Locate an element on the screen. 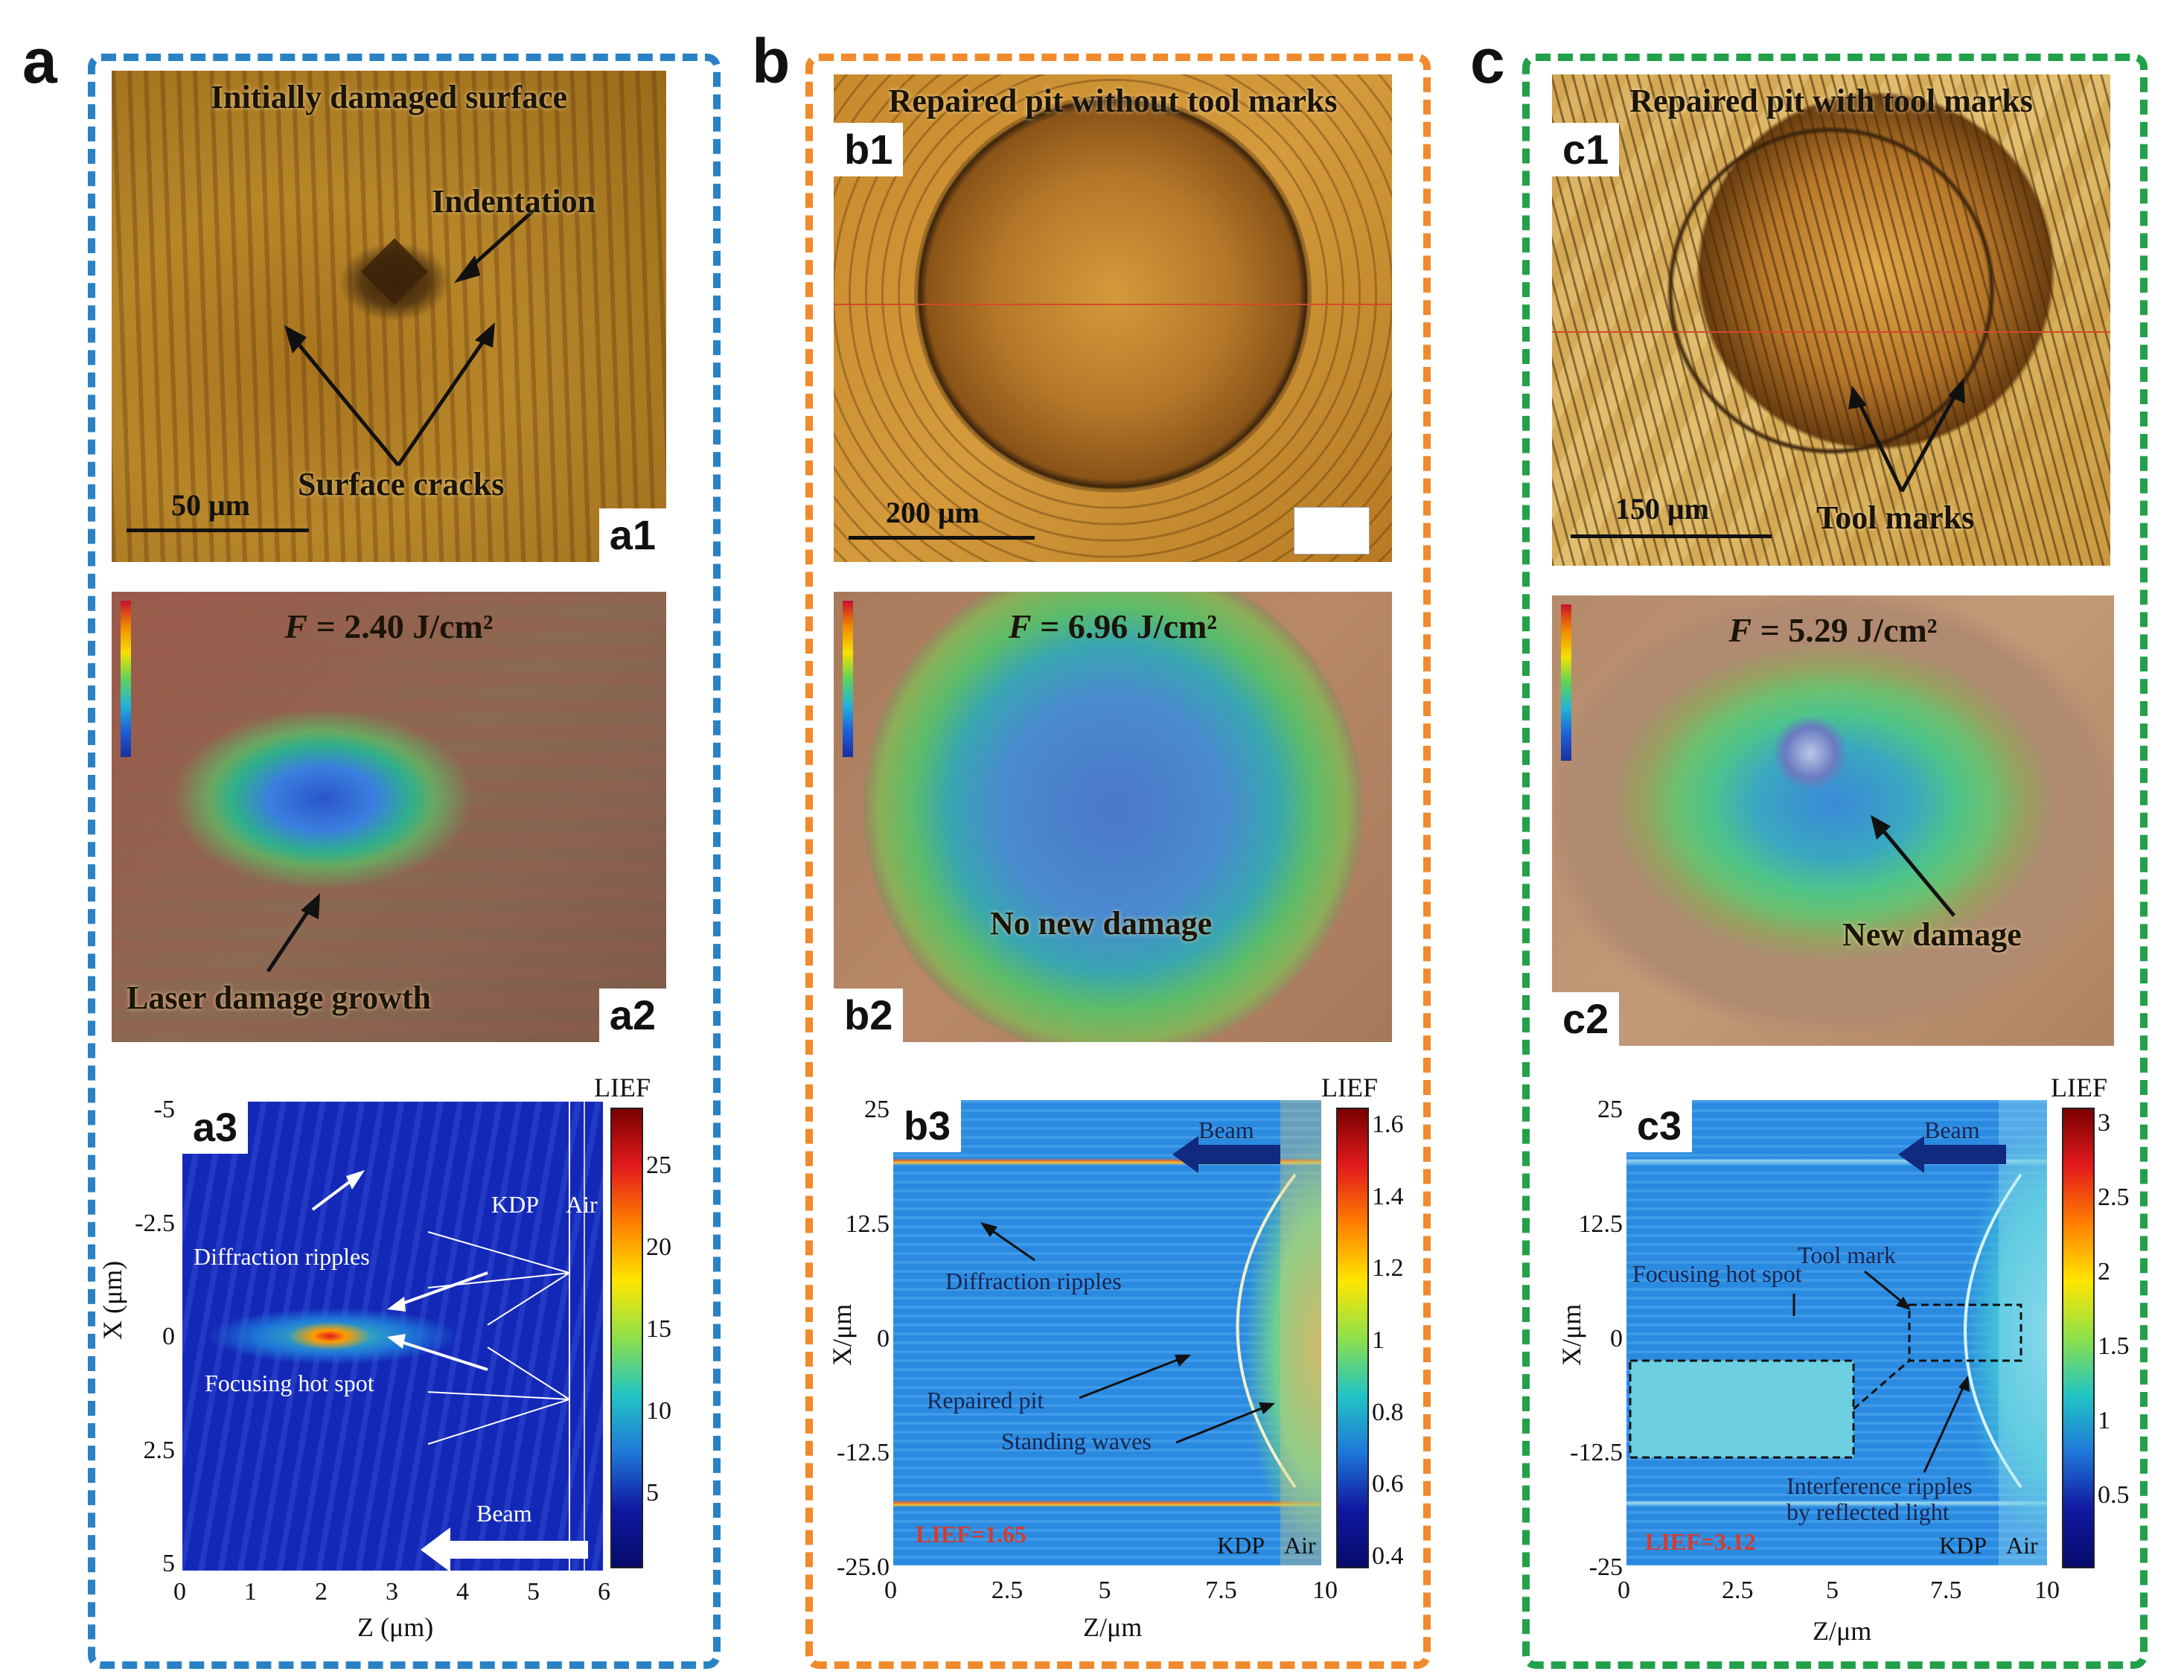 This screenshot has height=1680, width=2184. b3-y-tick: -12.5 is located at coordinates (863, 1453).